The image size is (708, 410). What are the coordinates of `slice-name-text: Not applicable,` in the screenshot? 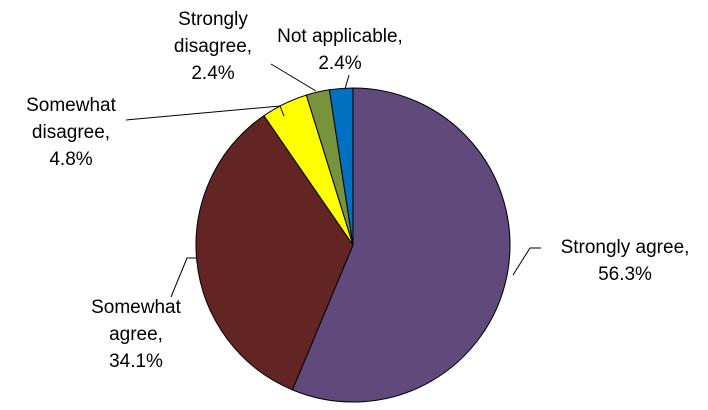 It's located at (340, 36).